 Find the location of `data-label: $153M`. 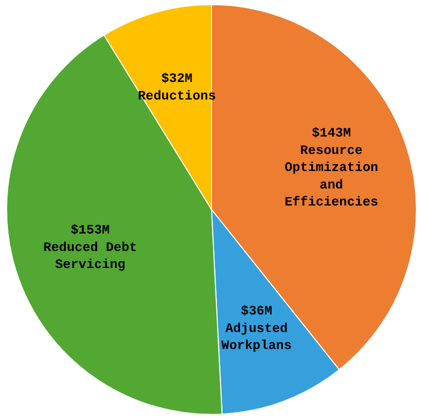

data-label: $153M is located at coordinates (90, 230).